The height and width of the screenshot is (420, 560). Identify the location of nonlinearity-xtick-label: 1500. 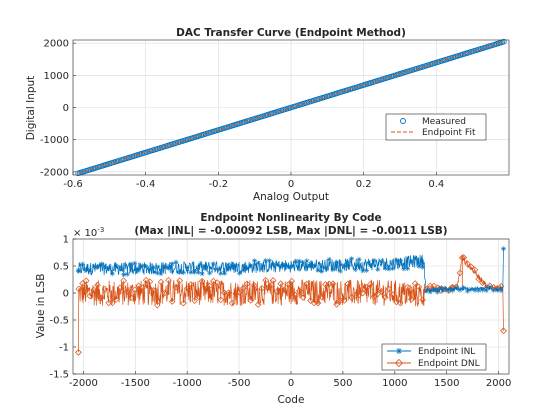
(446, 383).